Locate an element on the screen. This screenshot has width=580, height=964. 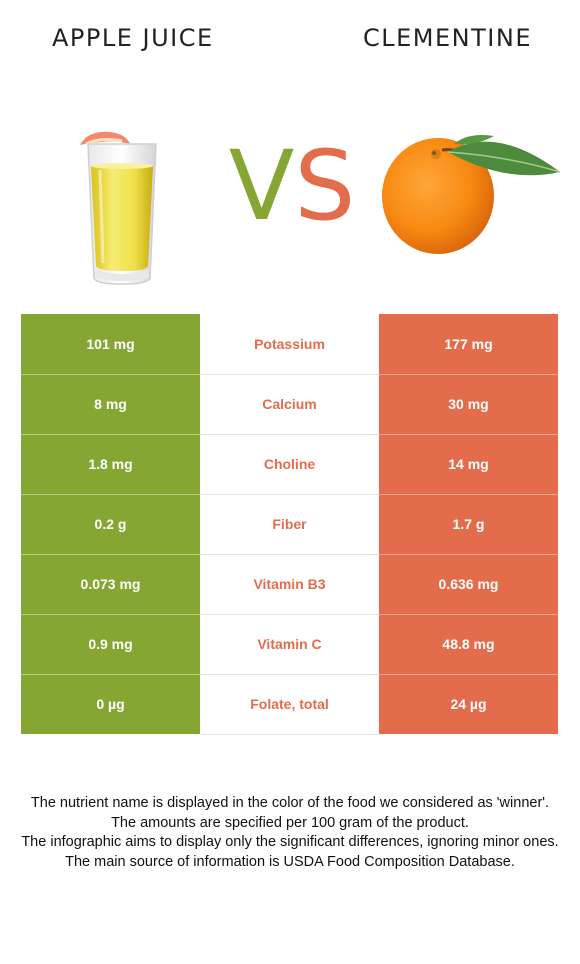
nutrient-name: Vitamin B3 is located at coordinates (289, 584).